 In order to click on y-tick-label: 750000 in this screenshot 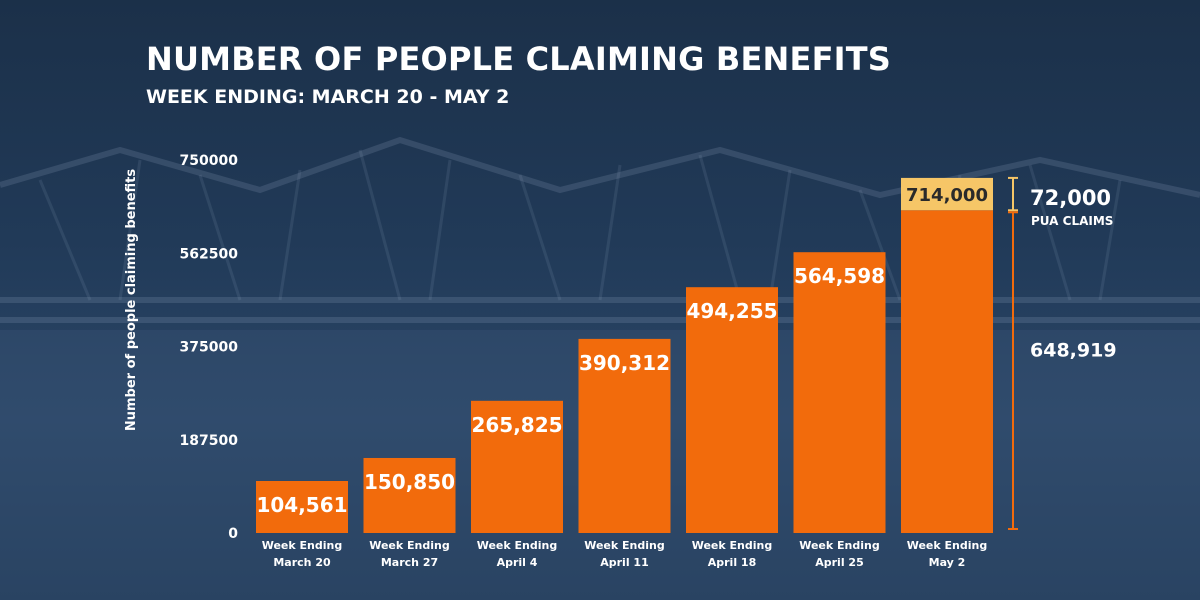, I will do `click(209, 161)`.